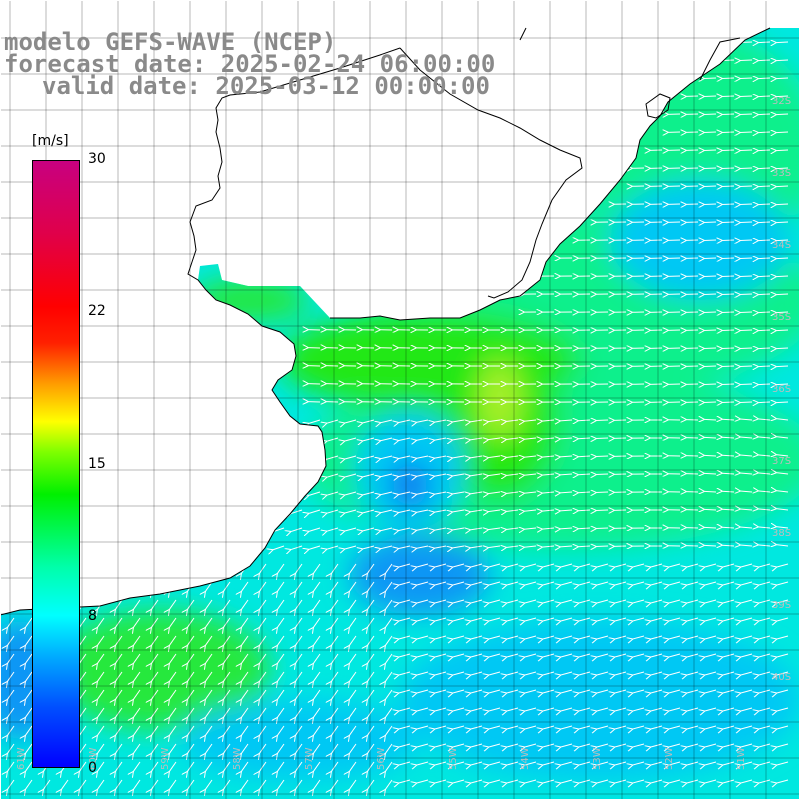 This screenshot has height=800, width=800. What do you see at coordinates (92, 768) in the screenshot?
I see `colorbar-tick-0: 0` at bounding box center [92, 768].